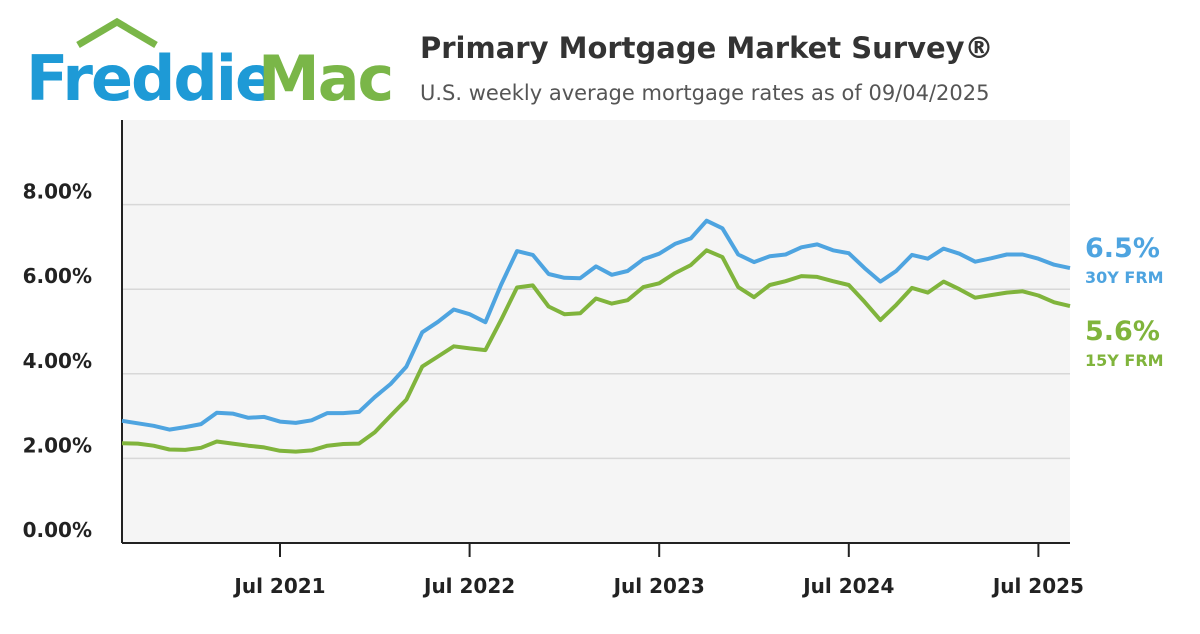 The width and height of the screenshot is (1200, 634). Describe the element at coordinates (57, 530) in the screenshot. I see `y-tick-label: 0.00%` at that location.